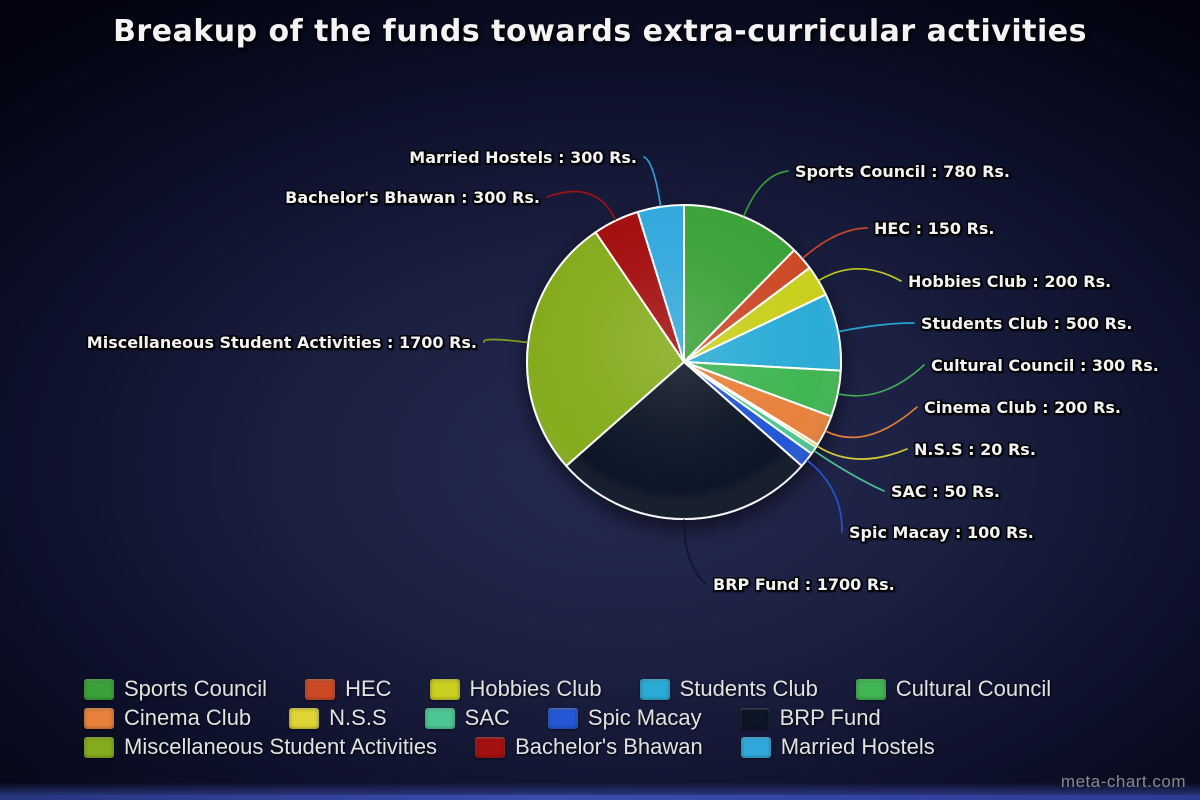 The image size is (1200, 800). Describe the element at coordinates (849, 471) in the screenshot. I see `leader-line-sac` at that location.